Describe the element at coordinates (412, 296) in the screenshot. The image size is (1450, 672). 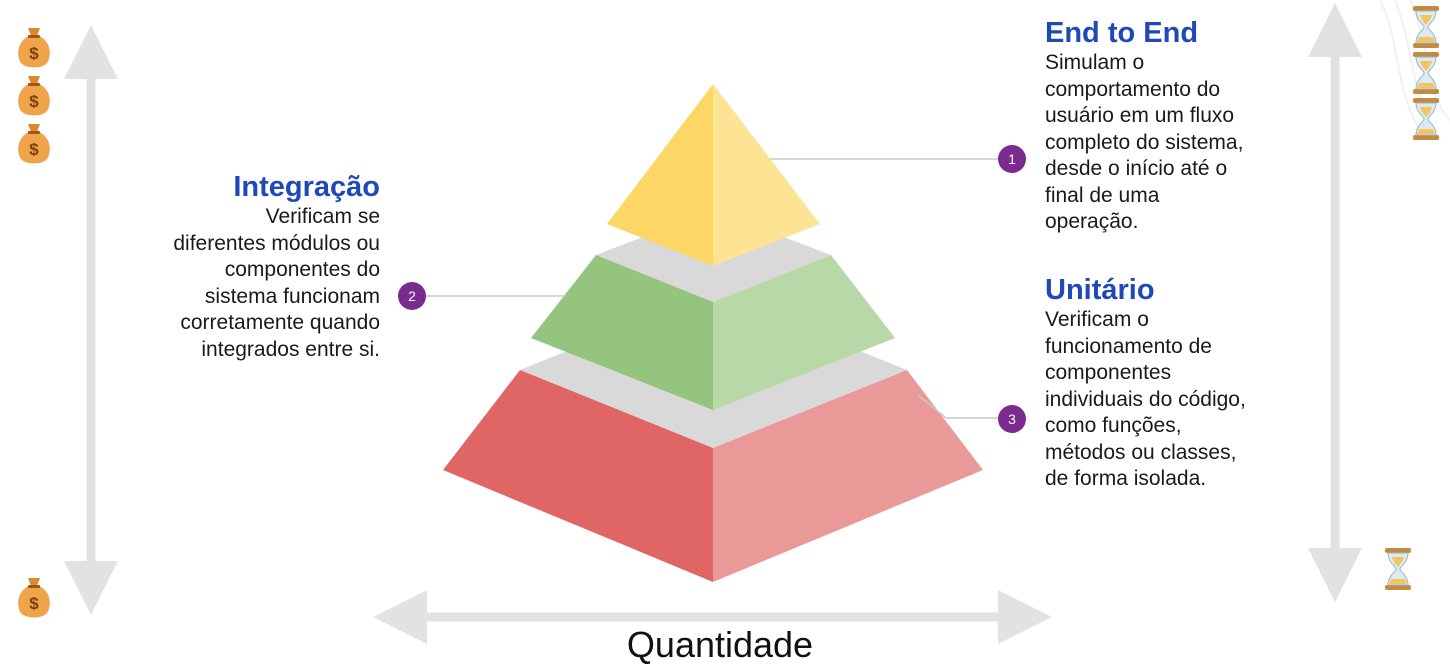
I see `level-badge-2: 2` at that location.